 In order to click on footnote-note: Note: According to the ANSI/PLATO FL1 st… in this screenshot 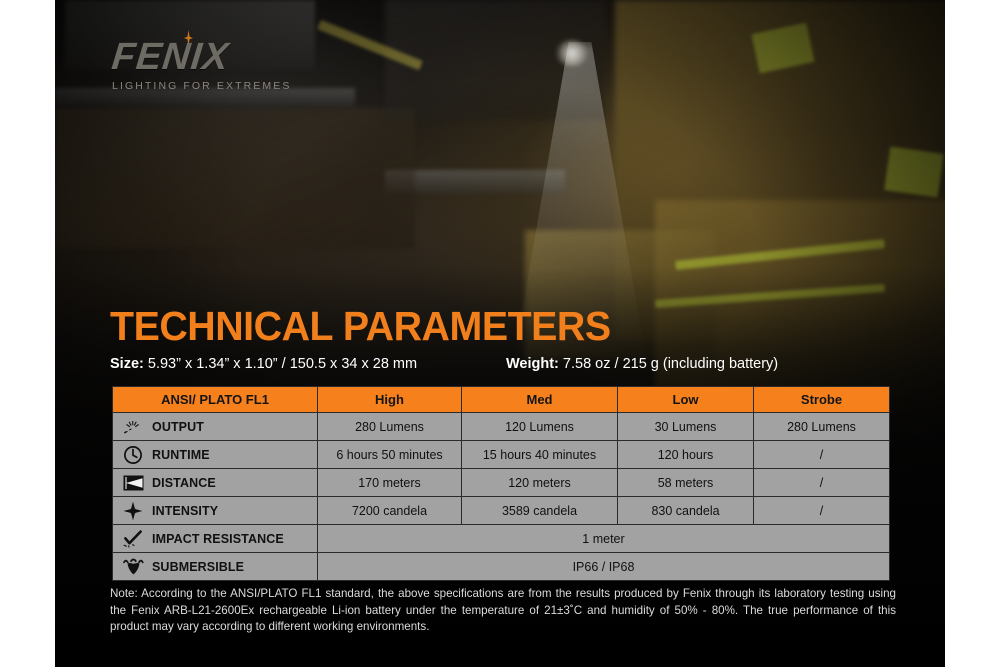, I will do `click(503, 610)`.